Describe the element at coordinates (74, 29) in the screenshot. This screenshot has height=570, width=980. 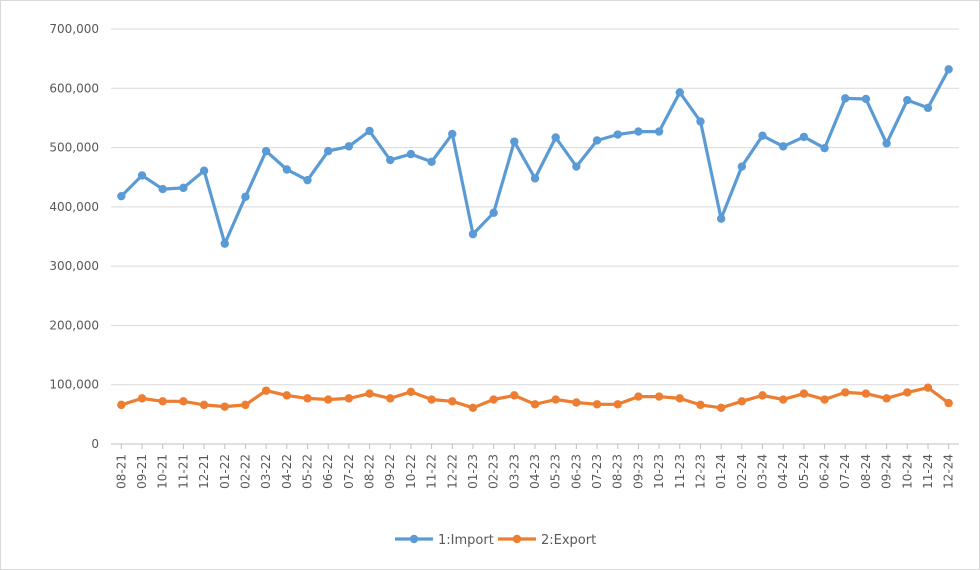
I see `y-tick-label: 700,000` at that location.